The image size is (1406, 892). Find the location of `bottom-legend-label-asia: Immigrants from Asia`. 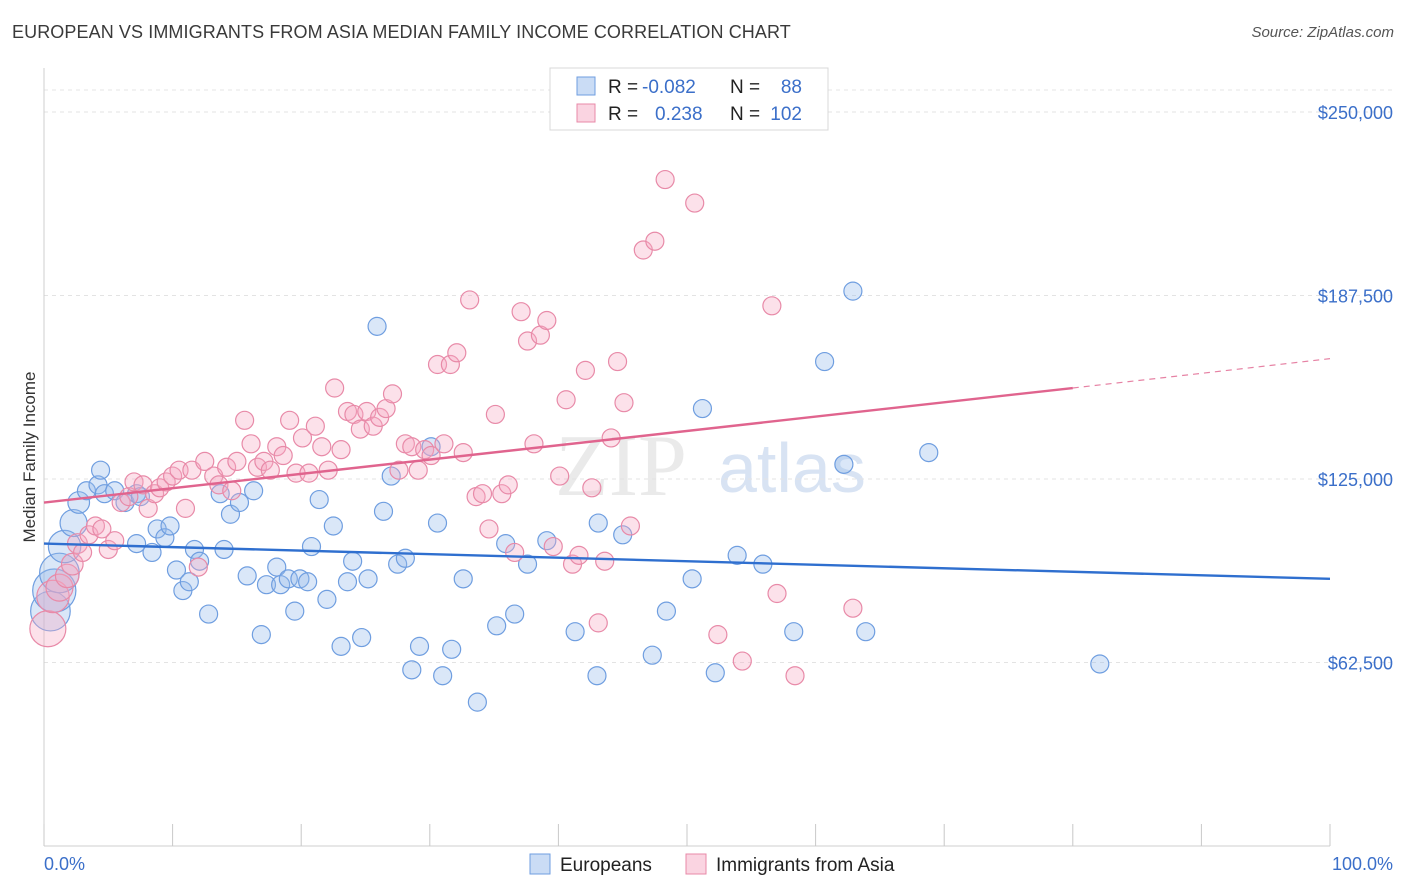

bottom-legend-label-asia: Immigrants from Asia is located at coordinates (805, 865).